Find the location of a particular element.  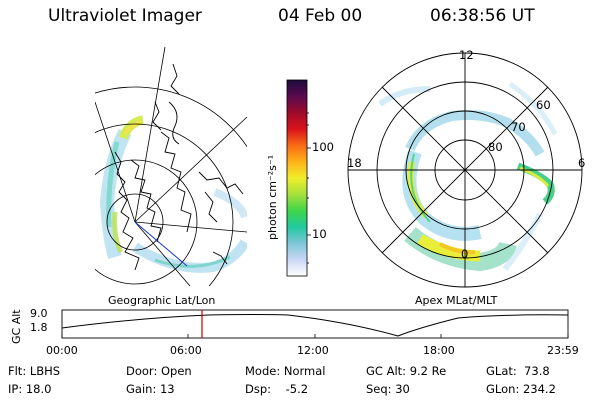

lat-label-70: 70 is located at coordinates (518, 127).